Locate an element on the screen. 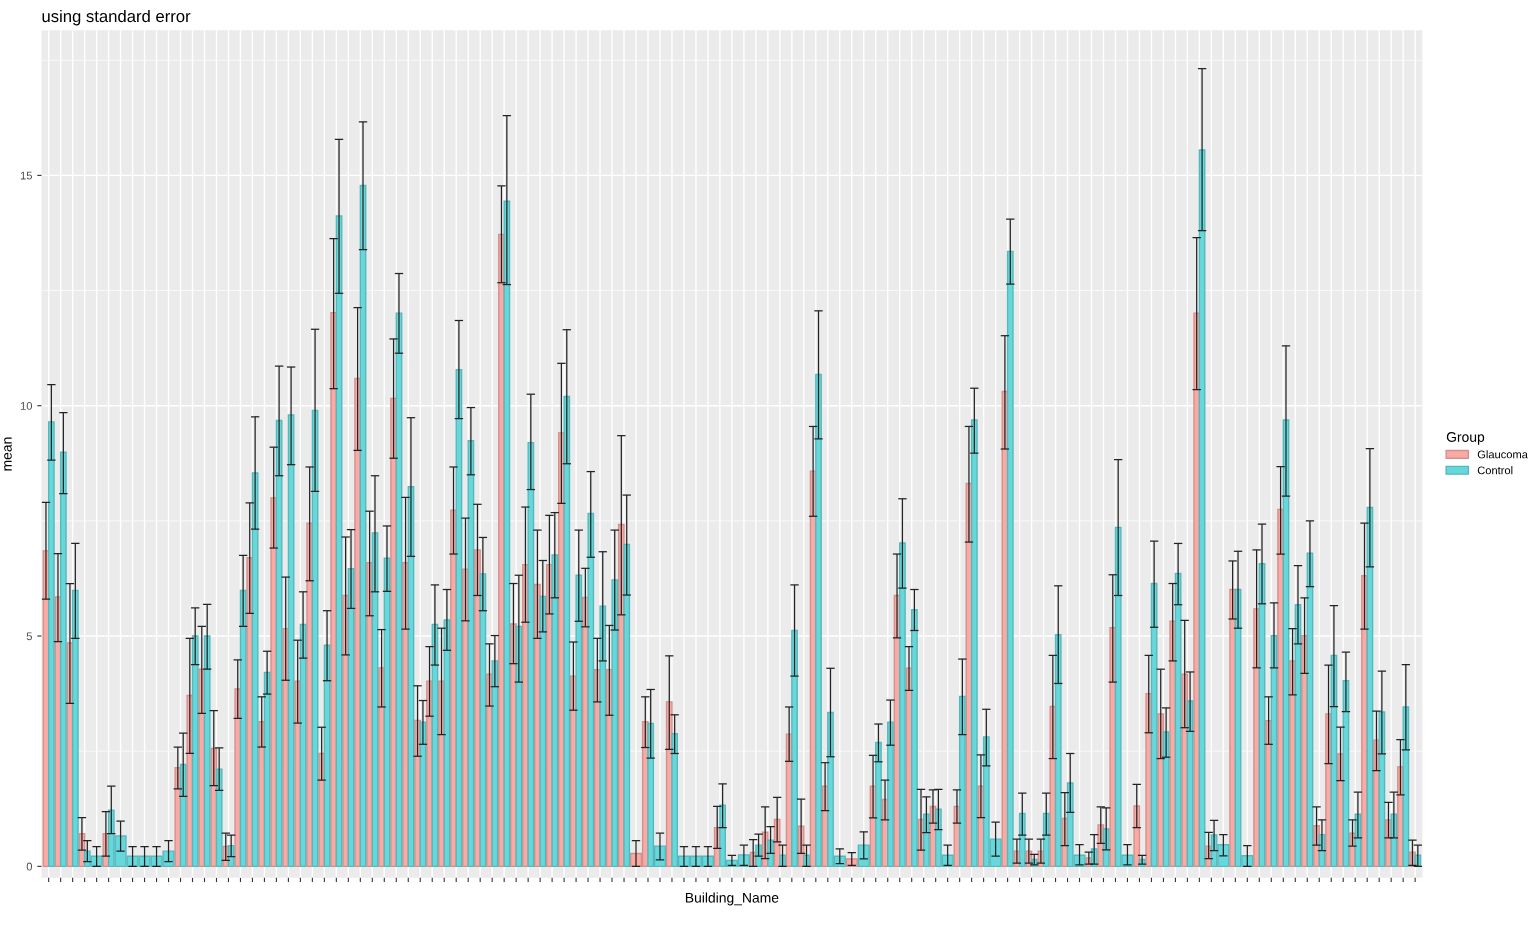 The height and width of the screenshot is (947, 1536). legend-title: Group is located at coordinates (1465, 438).